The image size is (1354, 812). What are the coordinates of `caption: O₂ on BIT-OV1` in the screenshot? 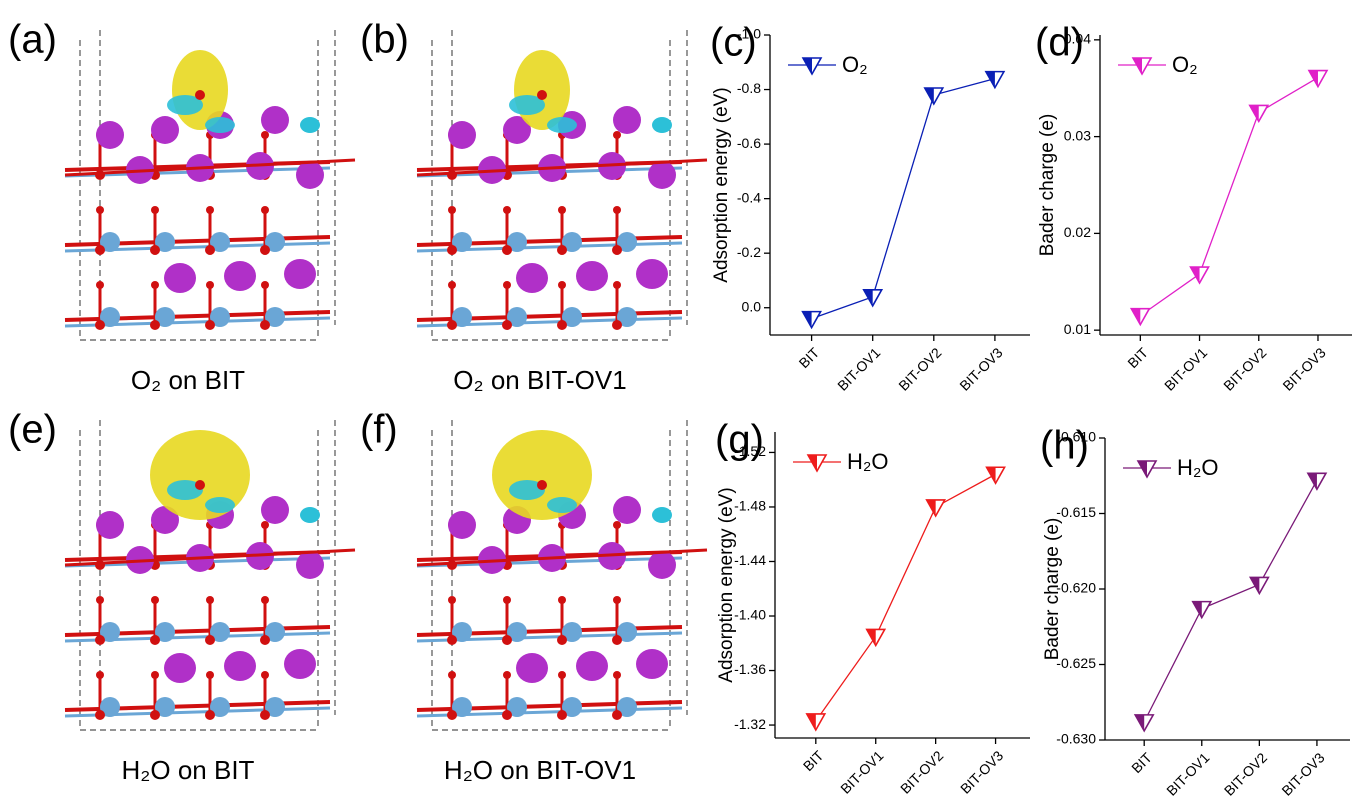 It's located at (539, 380).